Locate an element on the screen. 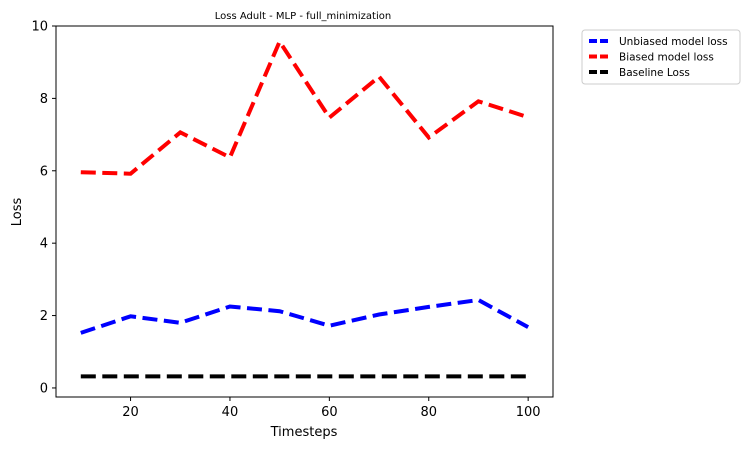 The width and height of the screenshot is (748, 449). x-tick-label: 60 is located at coordinates (329, 412).